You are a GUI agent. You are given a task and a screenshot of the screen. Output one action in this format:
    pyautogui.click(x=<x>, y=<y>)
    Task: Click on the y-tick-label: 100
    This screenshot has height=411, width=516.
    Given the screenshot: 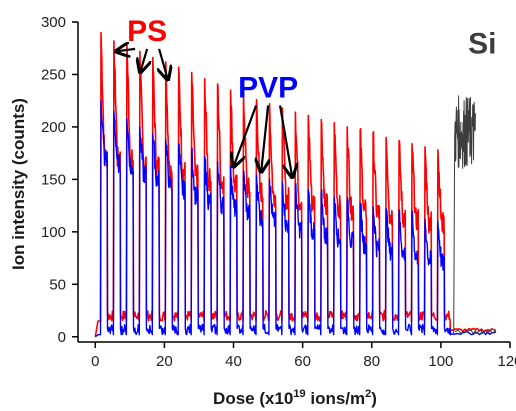 What is the action you would take?
    pyautogui.click(x=53, y=232)
    